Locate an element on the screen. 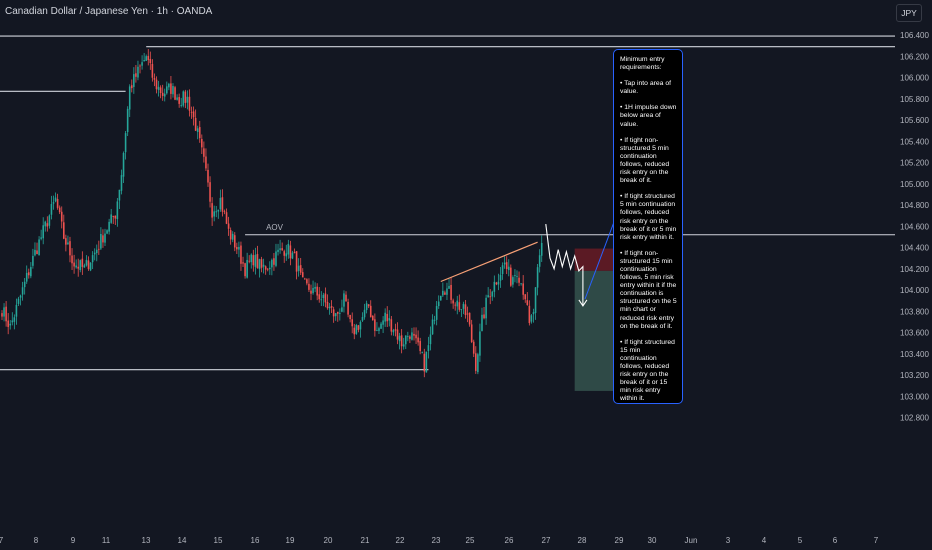  y-tick-label: 106.000 is located at coordinates (914, 78).